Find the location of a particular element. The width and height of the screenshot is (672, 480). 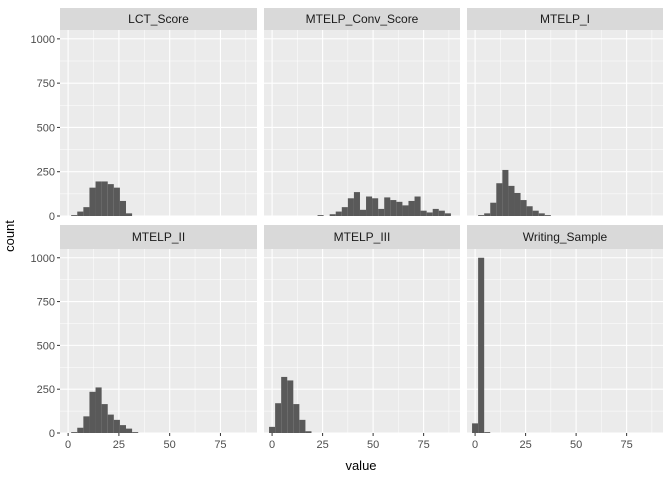

facet-strip-label: MTELP_II is located at coordinates (158, 237).